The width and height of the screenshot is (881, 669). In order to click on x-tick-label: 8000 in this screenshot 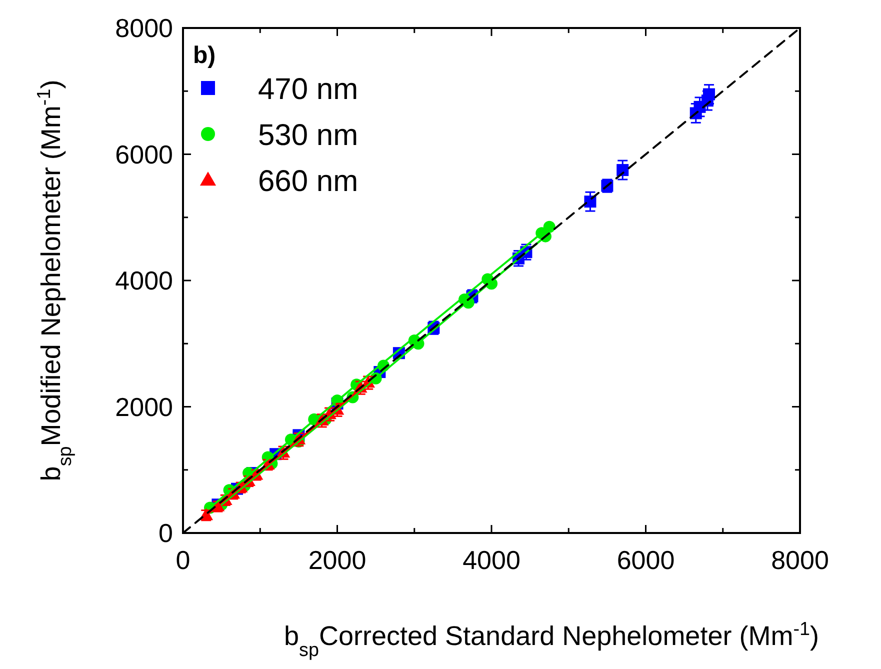, I will do `click(800, 560)`.